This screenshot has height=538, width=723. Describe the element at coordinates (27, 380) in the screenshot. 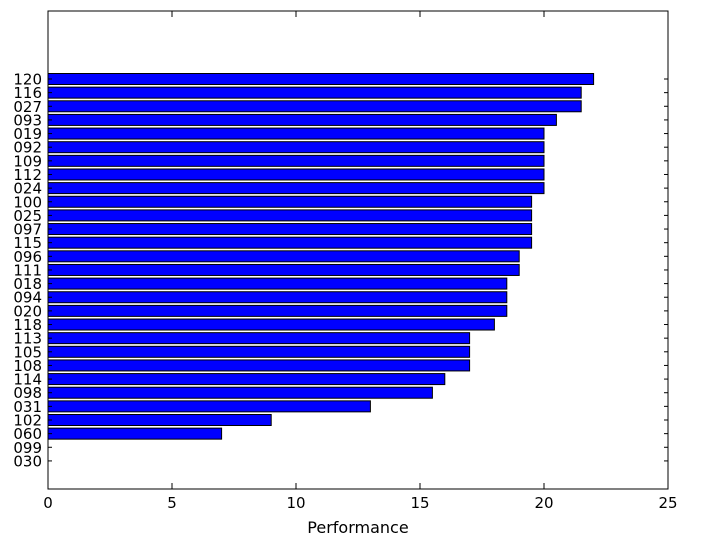

I see `y-tick-label-114: 114` at that location.